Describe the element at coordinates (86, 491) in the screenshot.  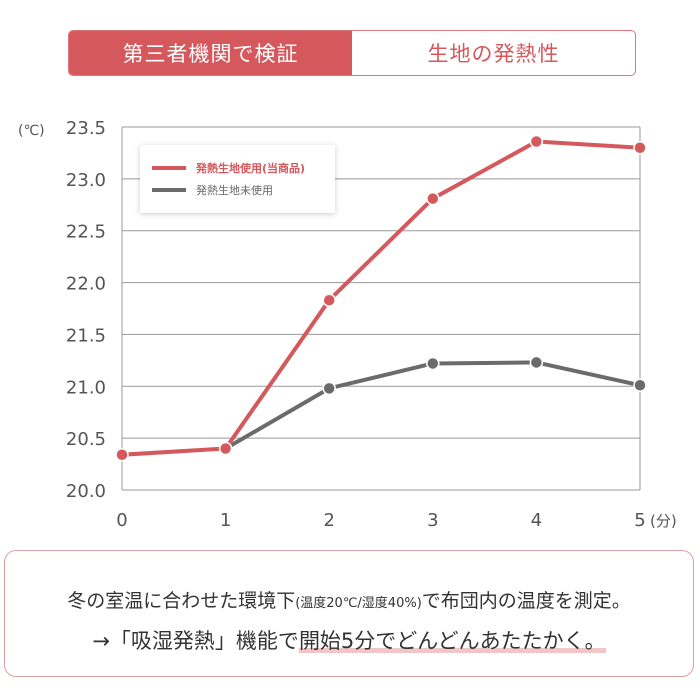
I see `y-tick-label: 20.0` at that location.